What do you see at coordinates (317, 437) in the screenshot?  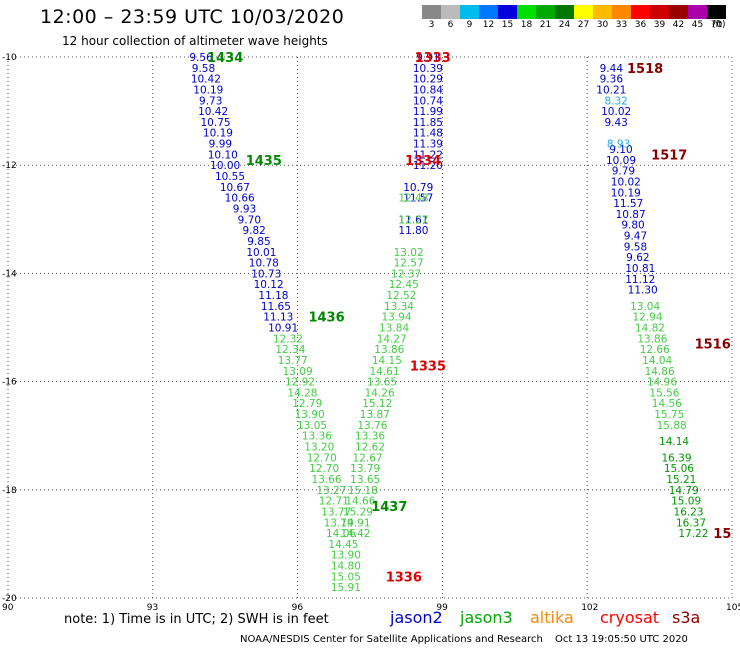 I see `wave-height-value: 13.36` at bounding box center [317, 437].